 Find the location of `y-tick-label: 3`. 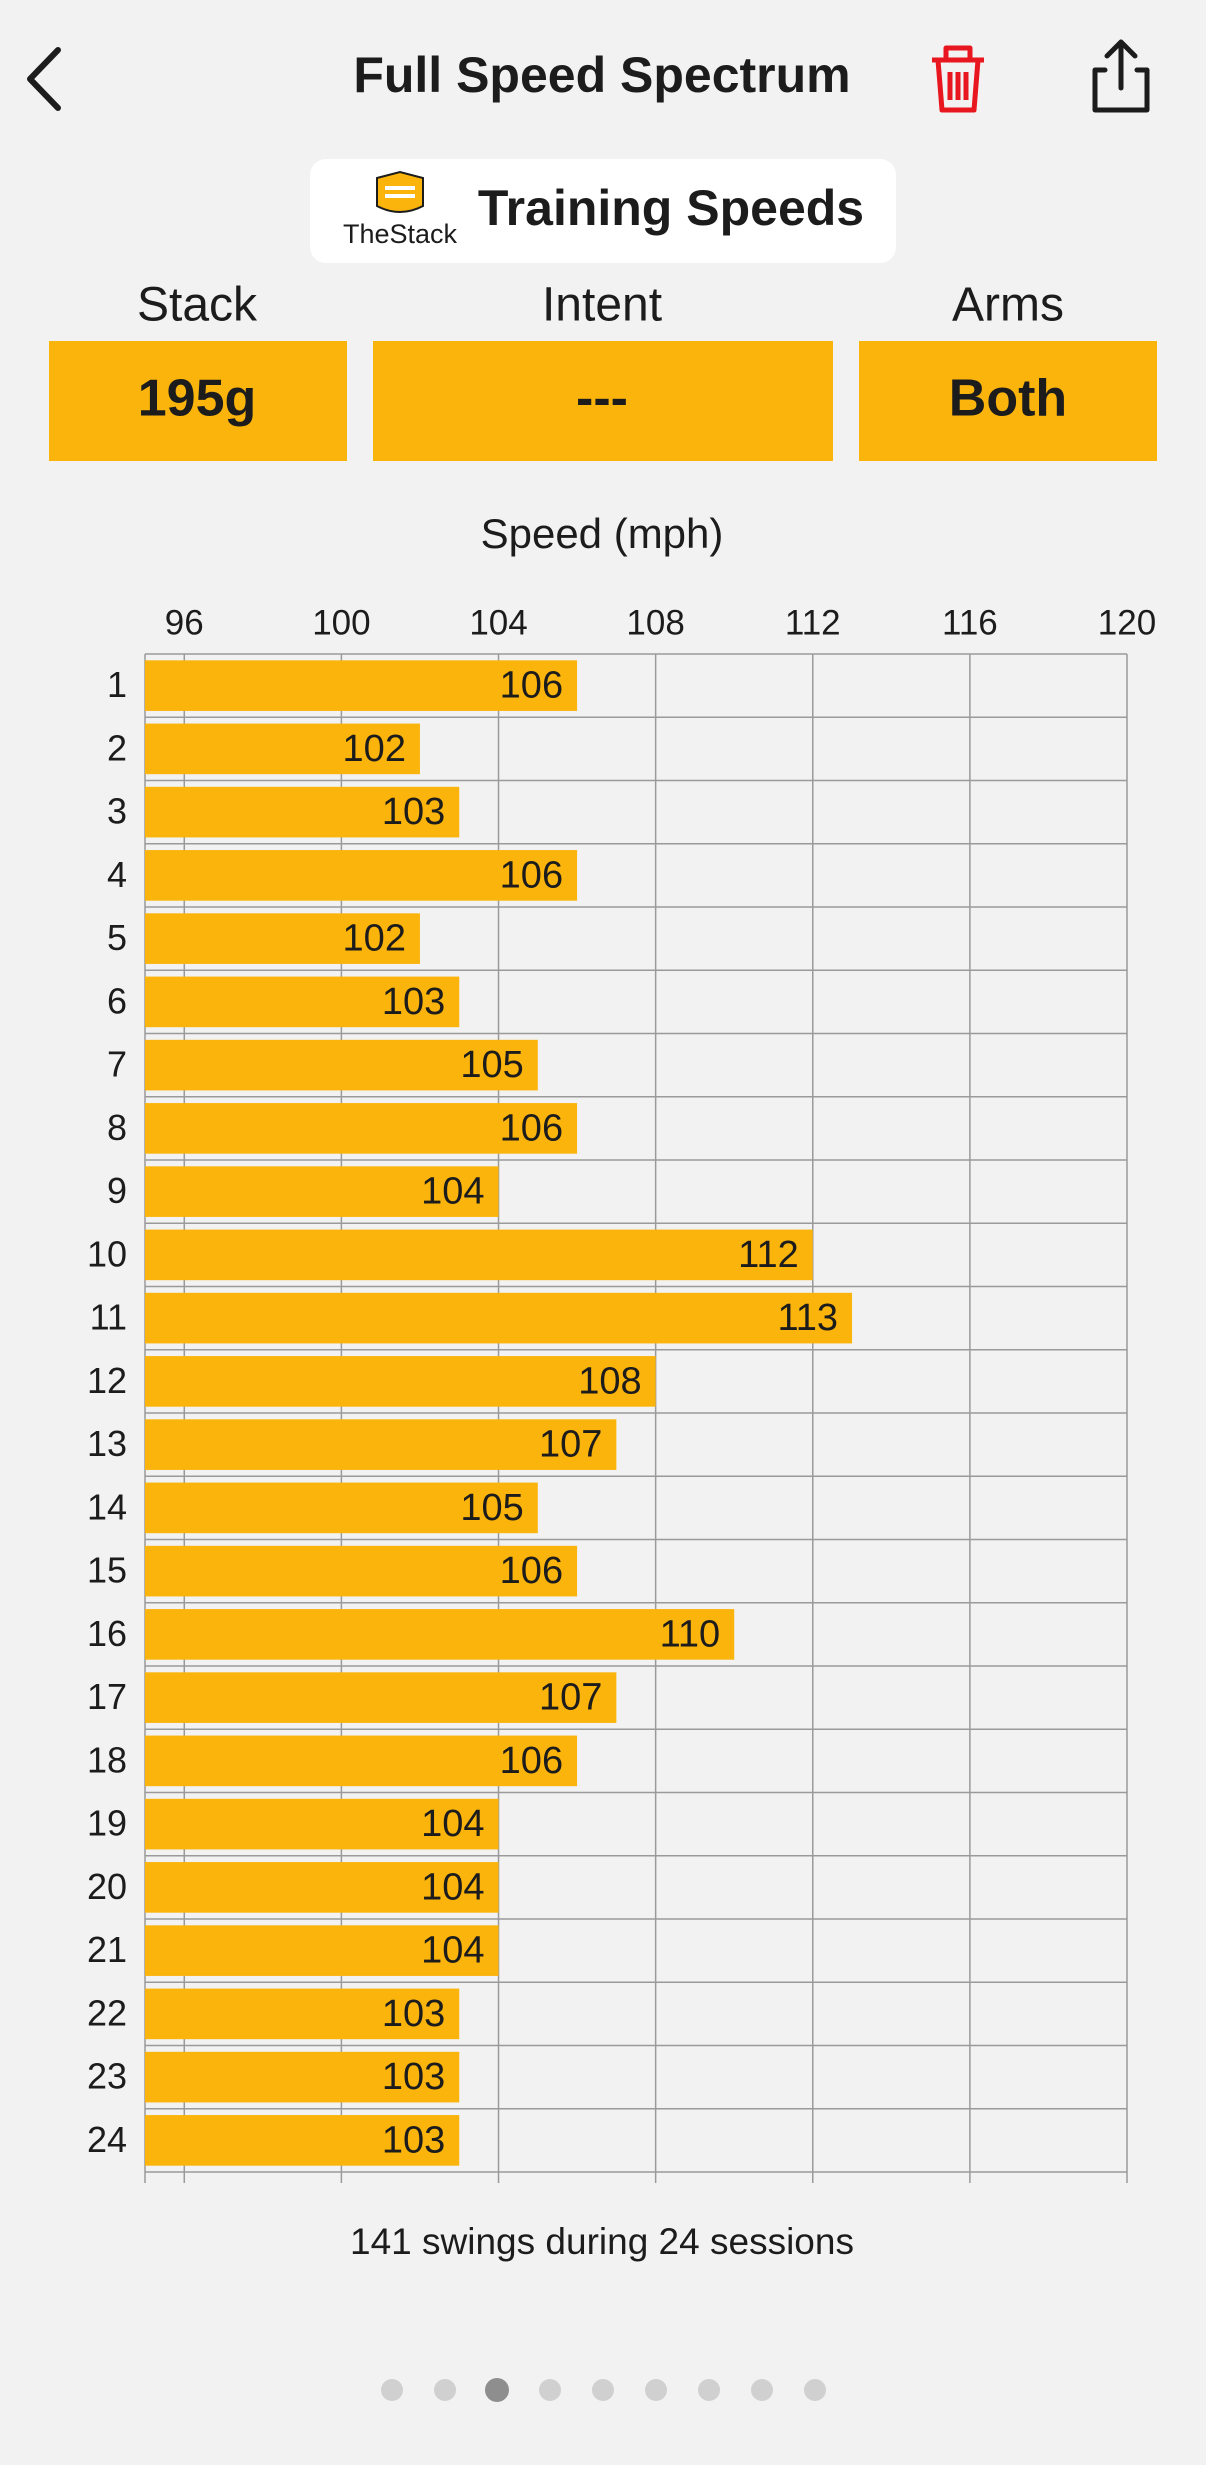

y-tick-label: 3 is located at coordinates (117, 811).